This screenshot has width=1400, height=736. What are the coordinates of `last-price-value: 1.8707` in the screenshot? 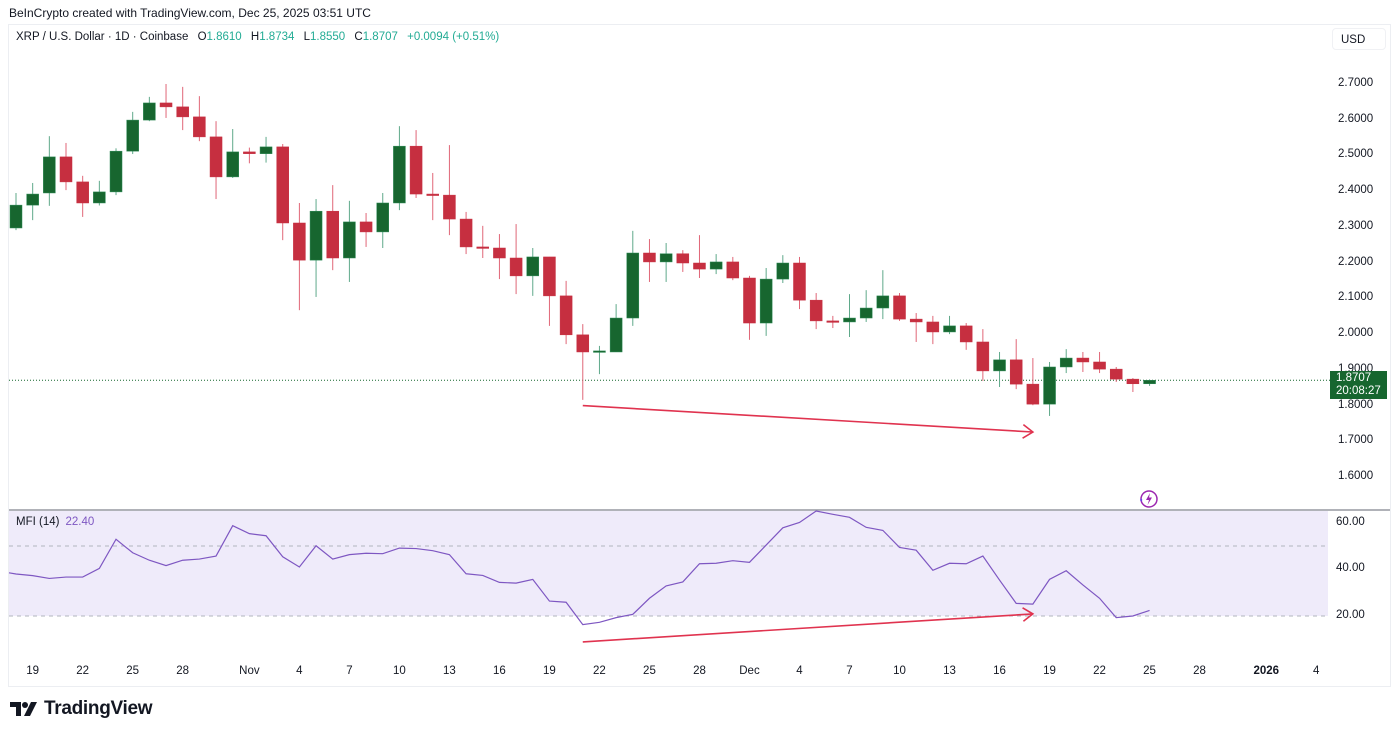 It's located at (1354, 378).